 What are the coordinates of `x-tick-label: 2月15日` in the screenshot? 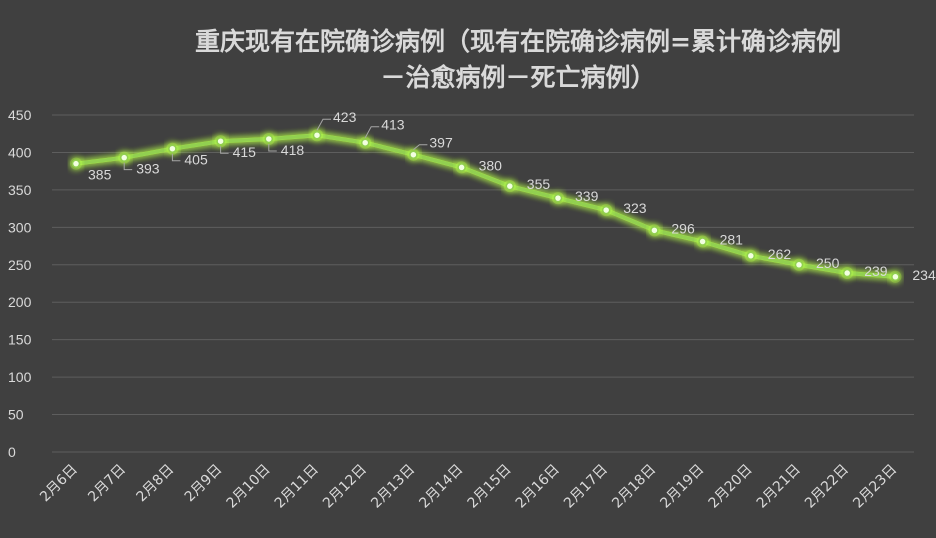 It's located at (490, 487).